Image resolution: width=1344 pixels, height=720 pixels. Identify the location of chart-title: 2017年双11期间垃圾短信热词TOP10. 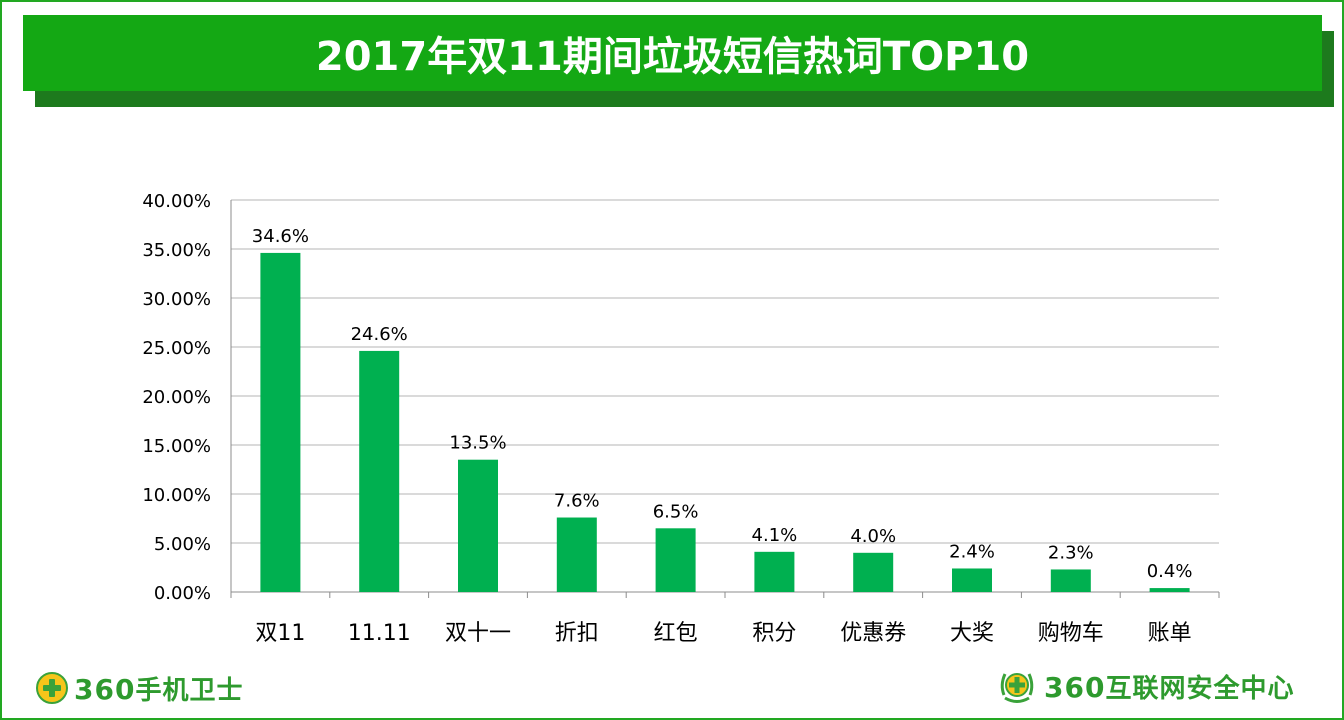
(672, 57).